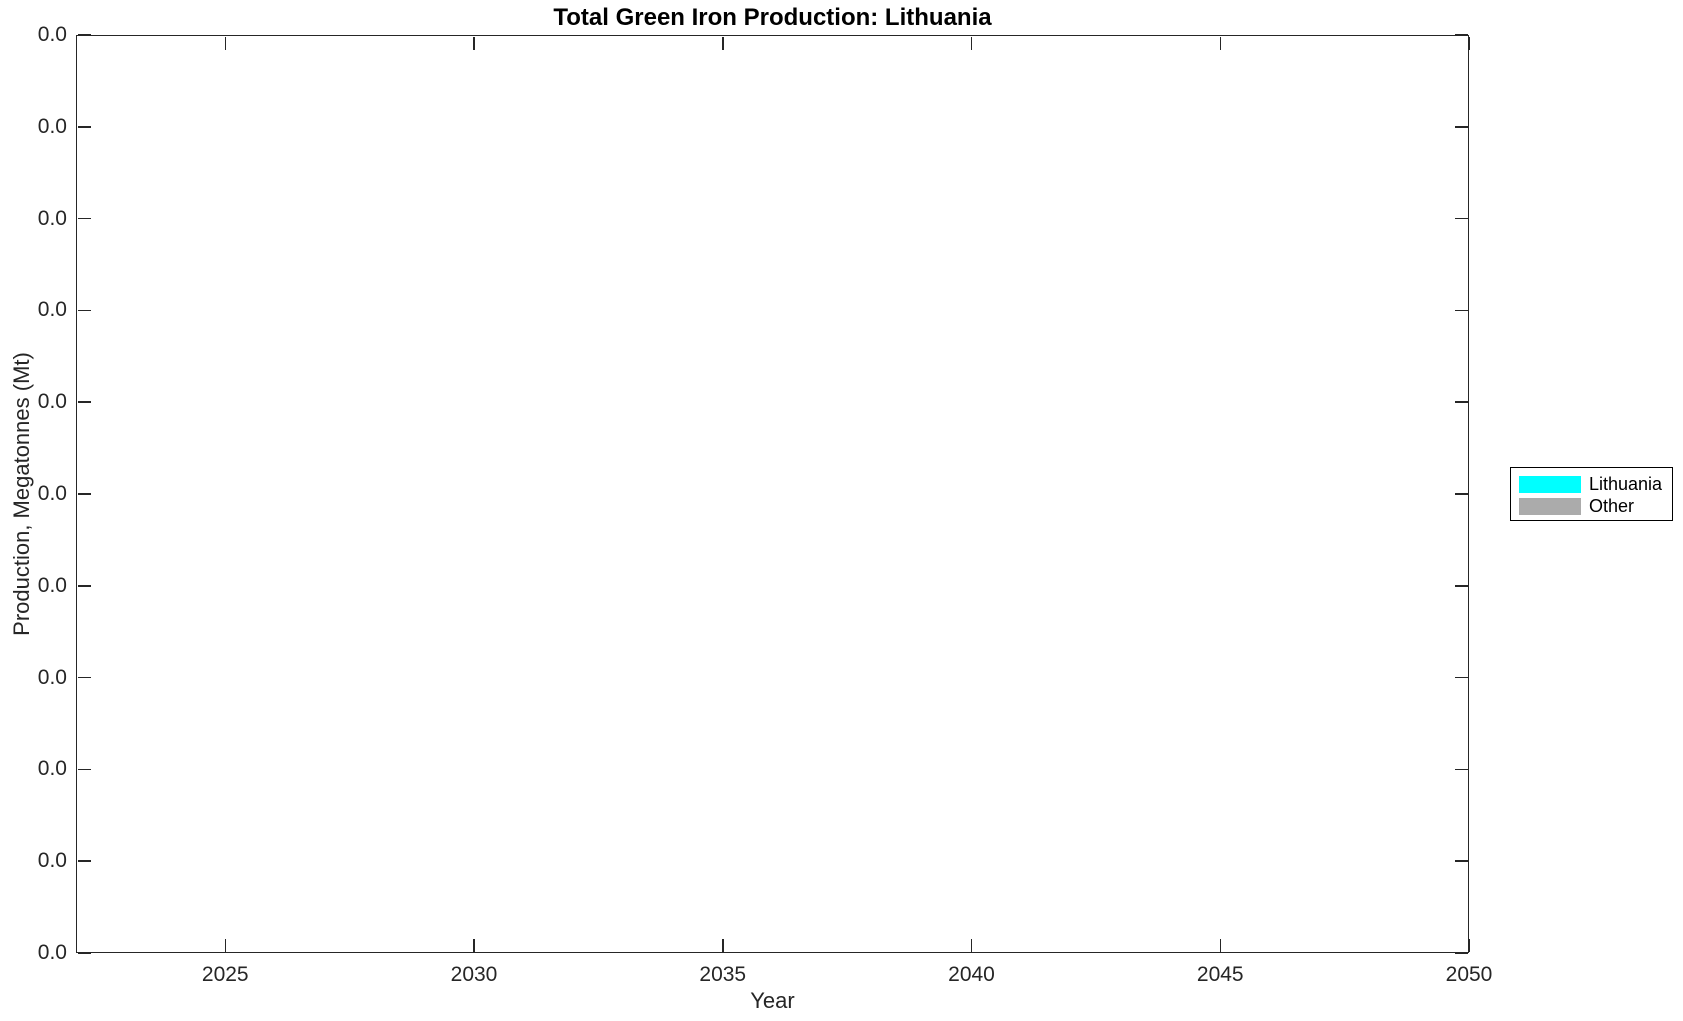 The width and height of the screenshot is (1683, 1021). Describe the element at coordinates (1550, 484) in the screenshot. I see `legend-swatch-lithuania` at that location.